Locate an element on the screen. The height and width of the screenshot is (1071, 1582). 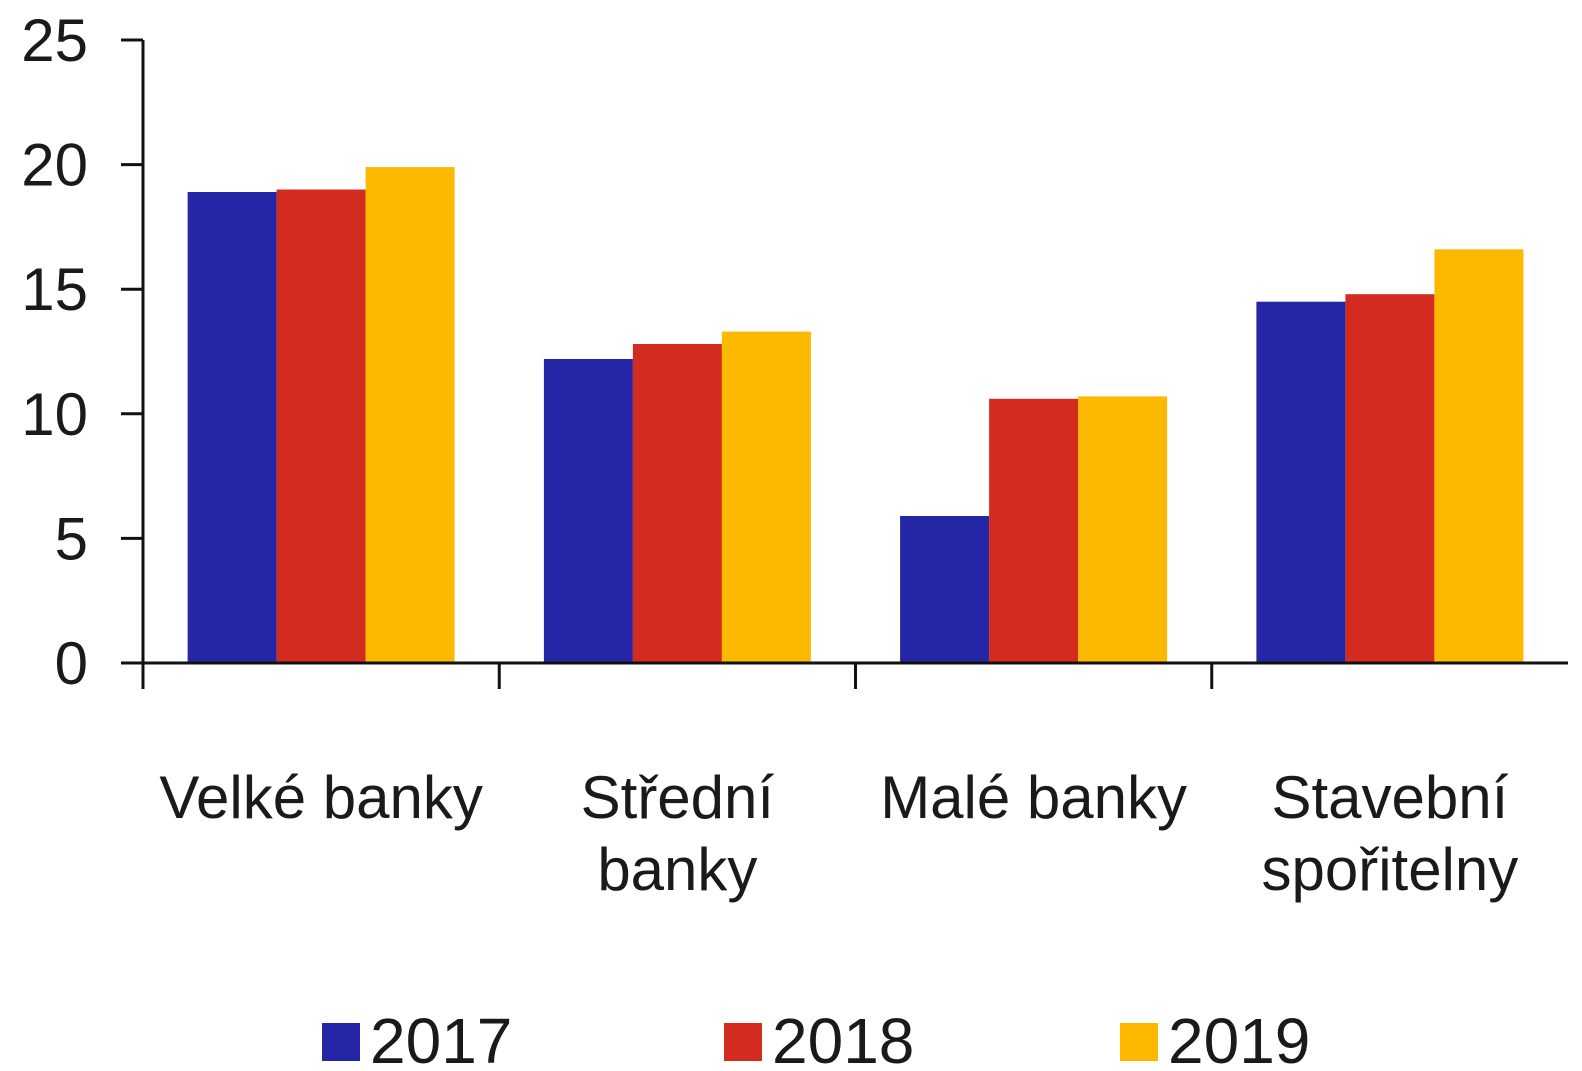
category-label-2: Střední banky is located at coordinates (678, 833).